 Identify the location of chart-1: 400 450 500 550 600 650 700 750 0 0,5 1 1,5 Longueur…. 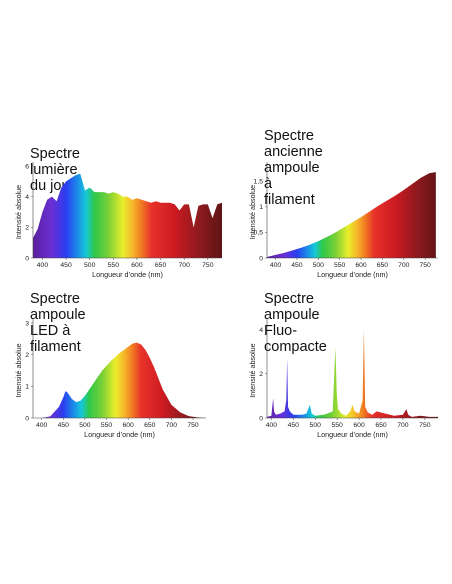
(343, 220).